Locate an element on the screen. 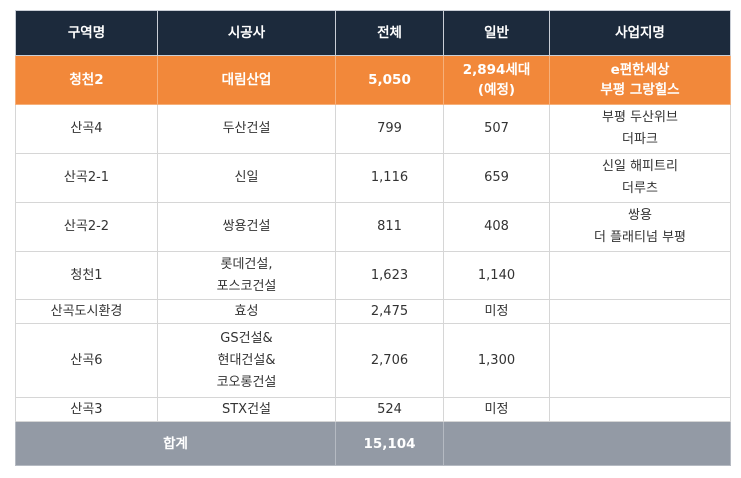 The width and height of the screenshot is (741, 478). cell-general: 507 is located at coordinates (496, 129).